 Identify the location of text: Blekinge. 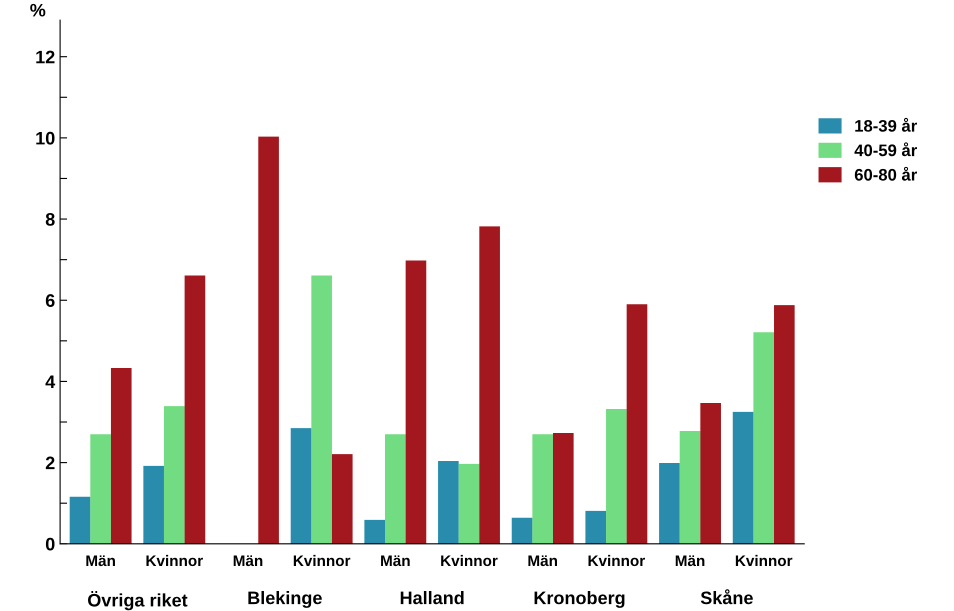
(285, 599).